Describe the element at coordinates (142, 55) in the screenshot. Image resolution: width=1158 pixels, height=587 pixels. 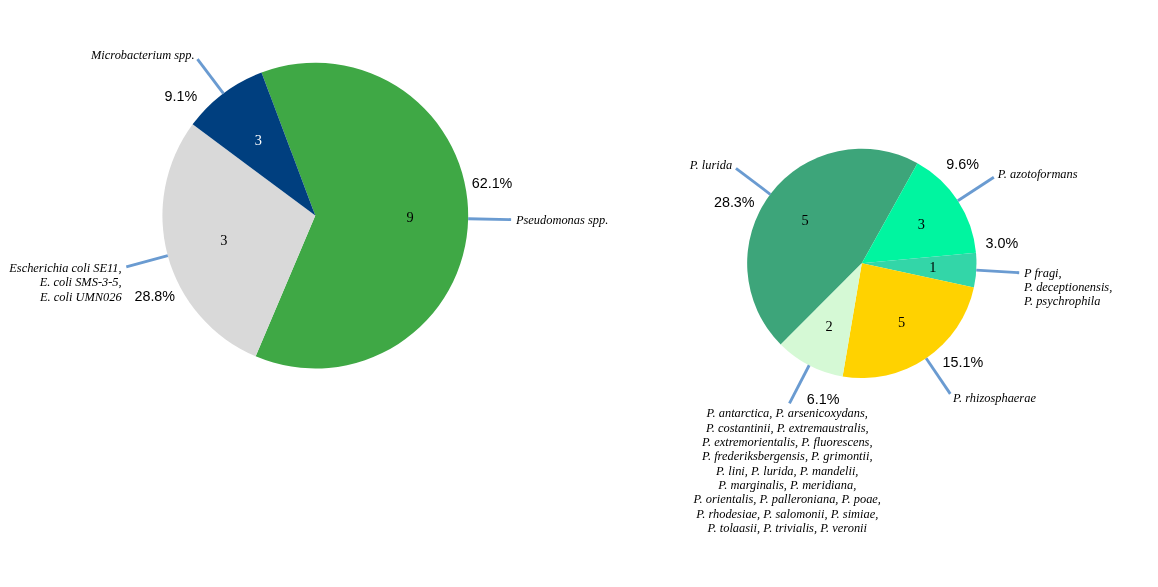
I see `slice-label: Microbacterium spp.` at that location.